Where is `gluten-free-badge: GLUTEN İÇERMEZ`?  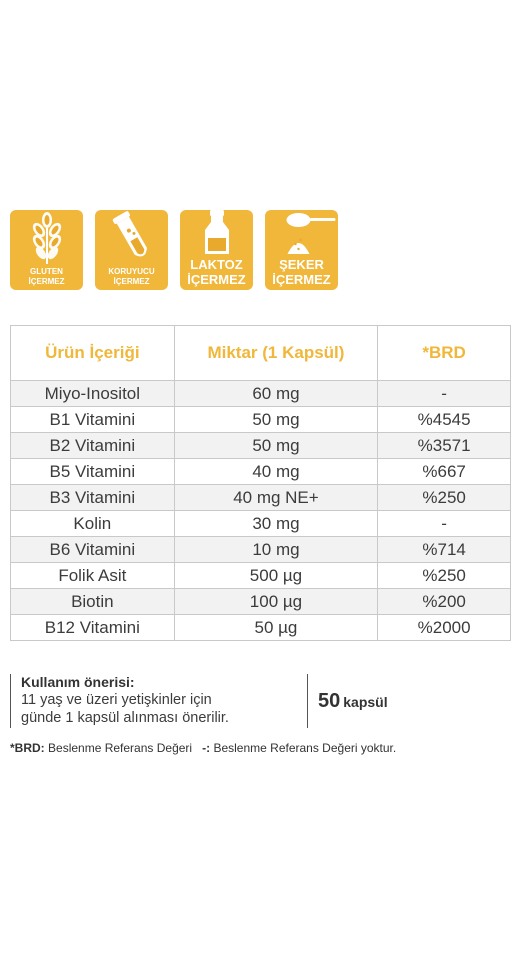
gluten-free-badge: GLUTEN İÇERMEZ is located at coordinates (46, 250).